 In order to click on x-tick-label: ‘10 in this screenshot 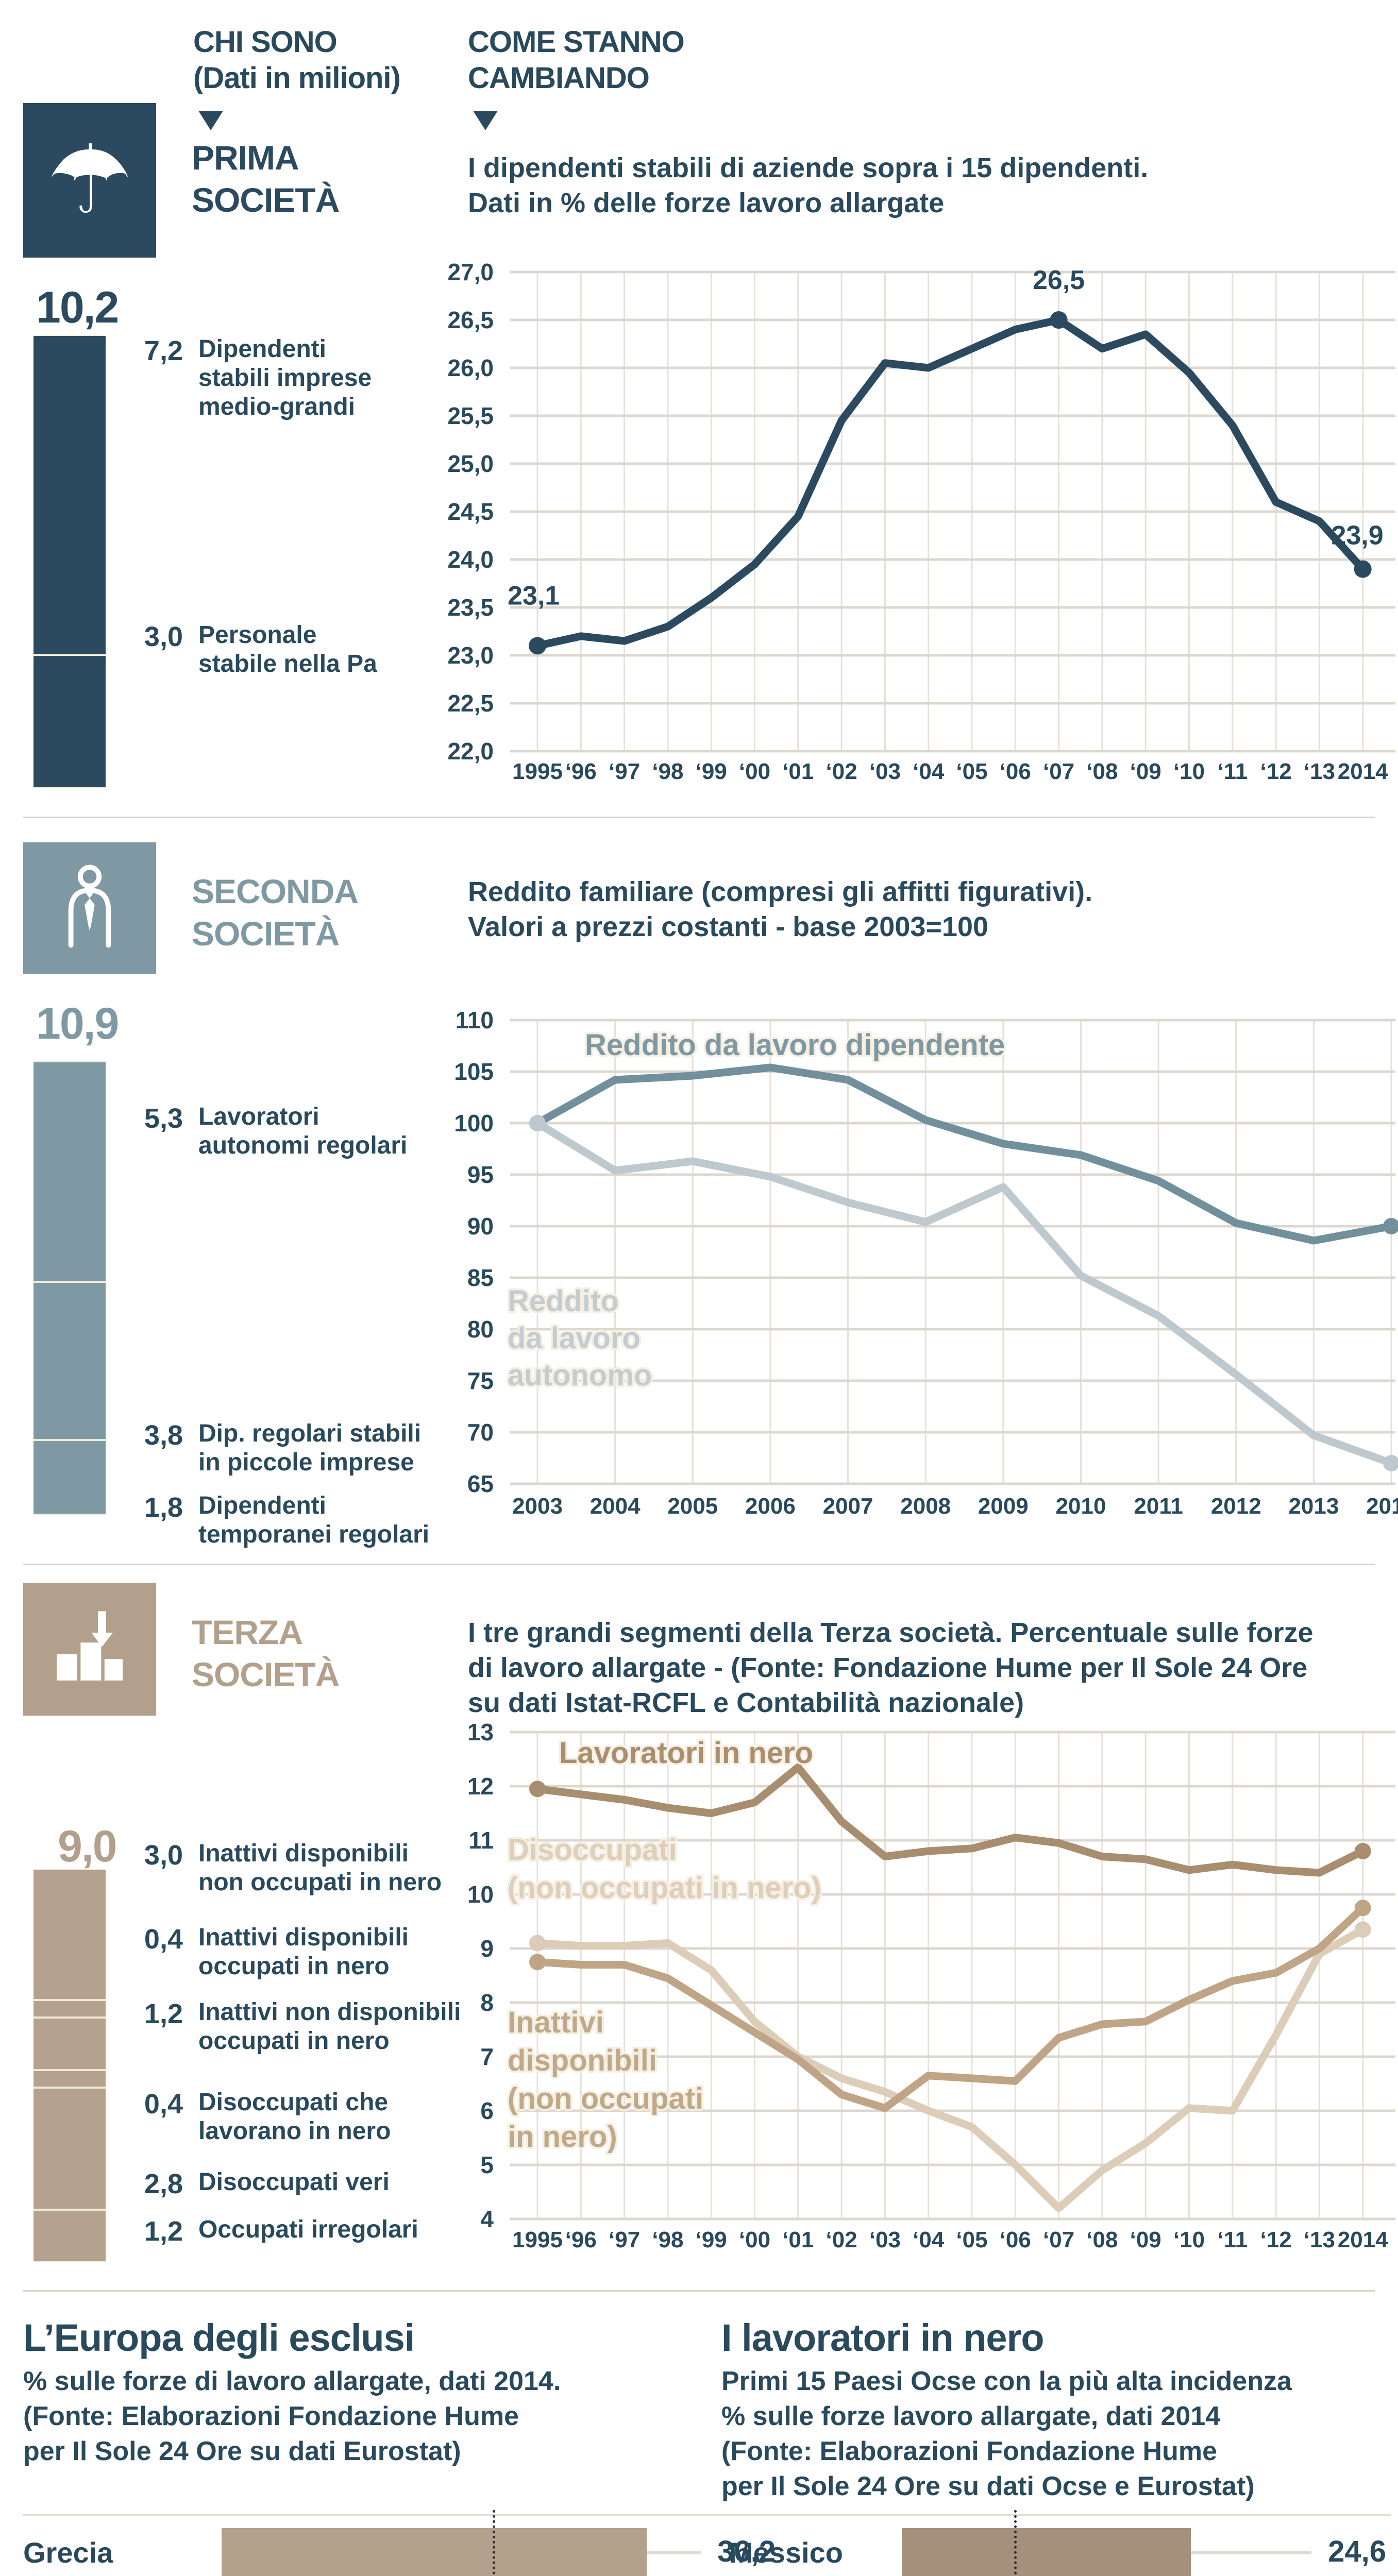, I will do `click(1189, 771)`.